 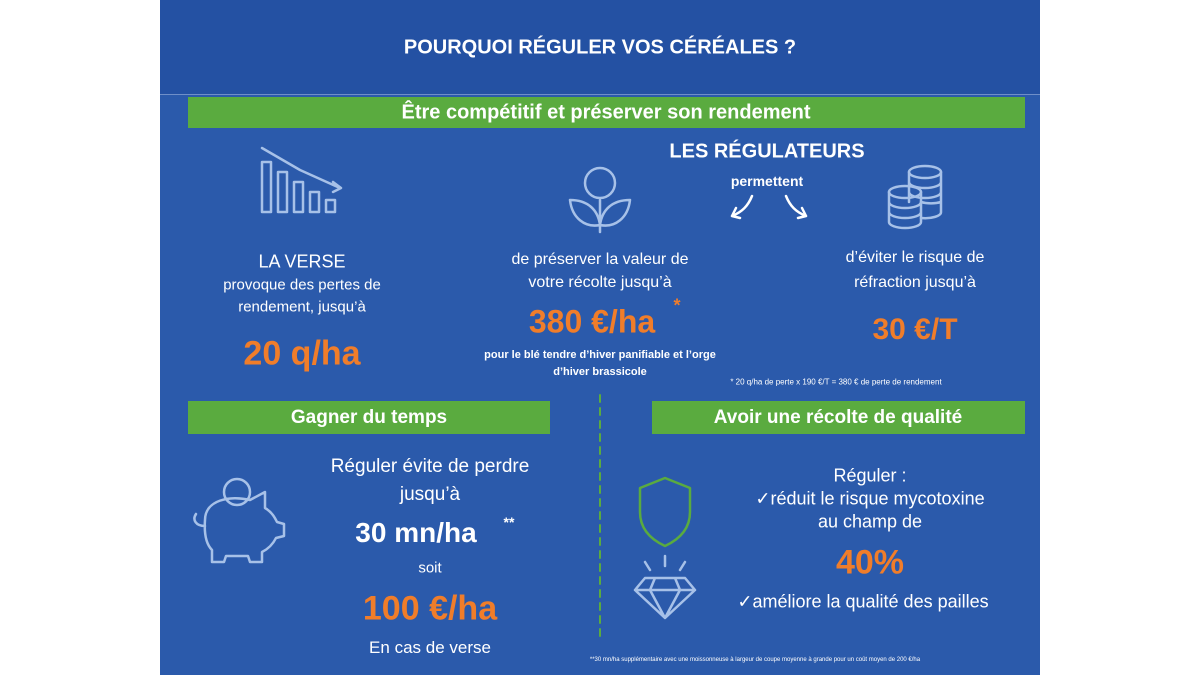 What do you see at coordinates (915, 329) in the screenshot?
I see `value: 30 €/T` at bounding box center [915, 329].